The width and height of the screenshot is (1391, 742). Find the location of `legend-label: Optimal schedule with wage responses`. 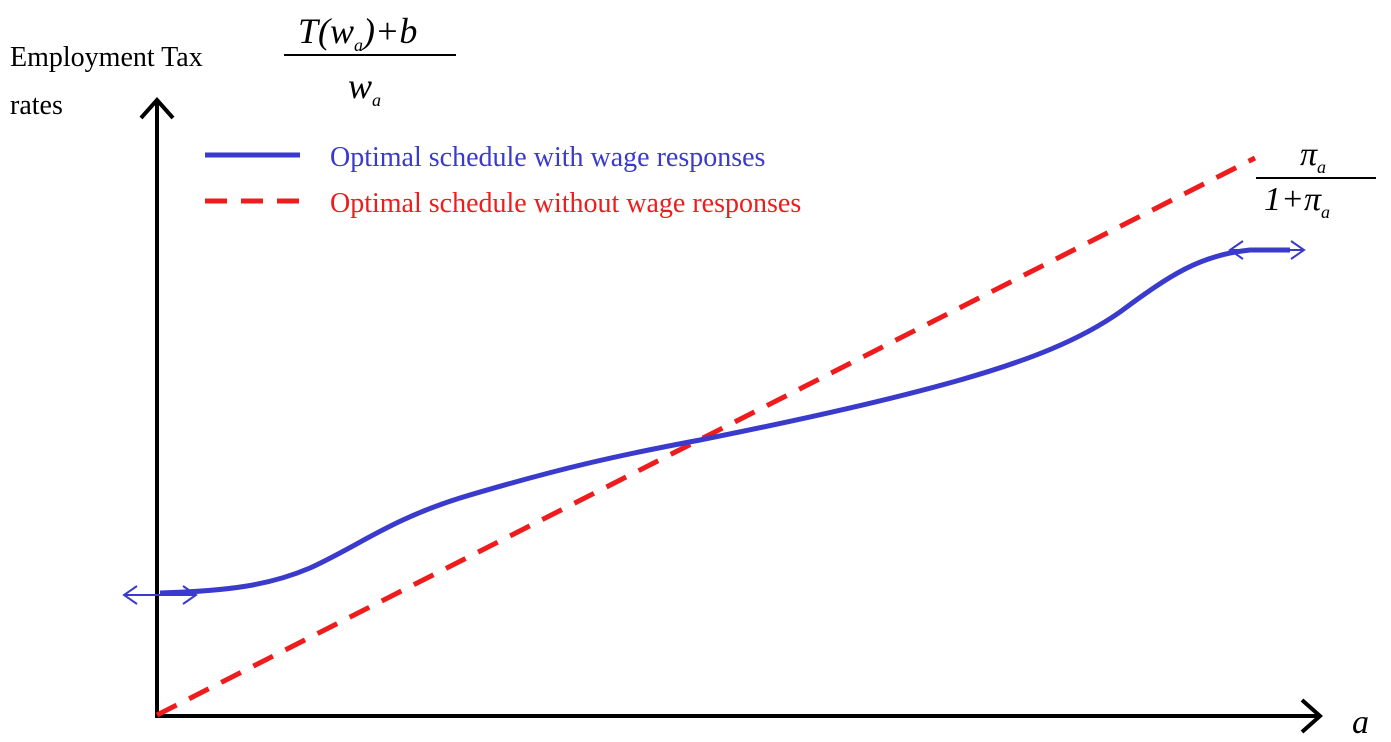

legend-label: Optimal schedule with wage responses is located at coordinates (547, 157).